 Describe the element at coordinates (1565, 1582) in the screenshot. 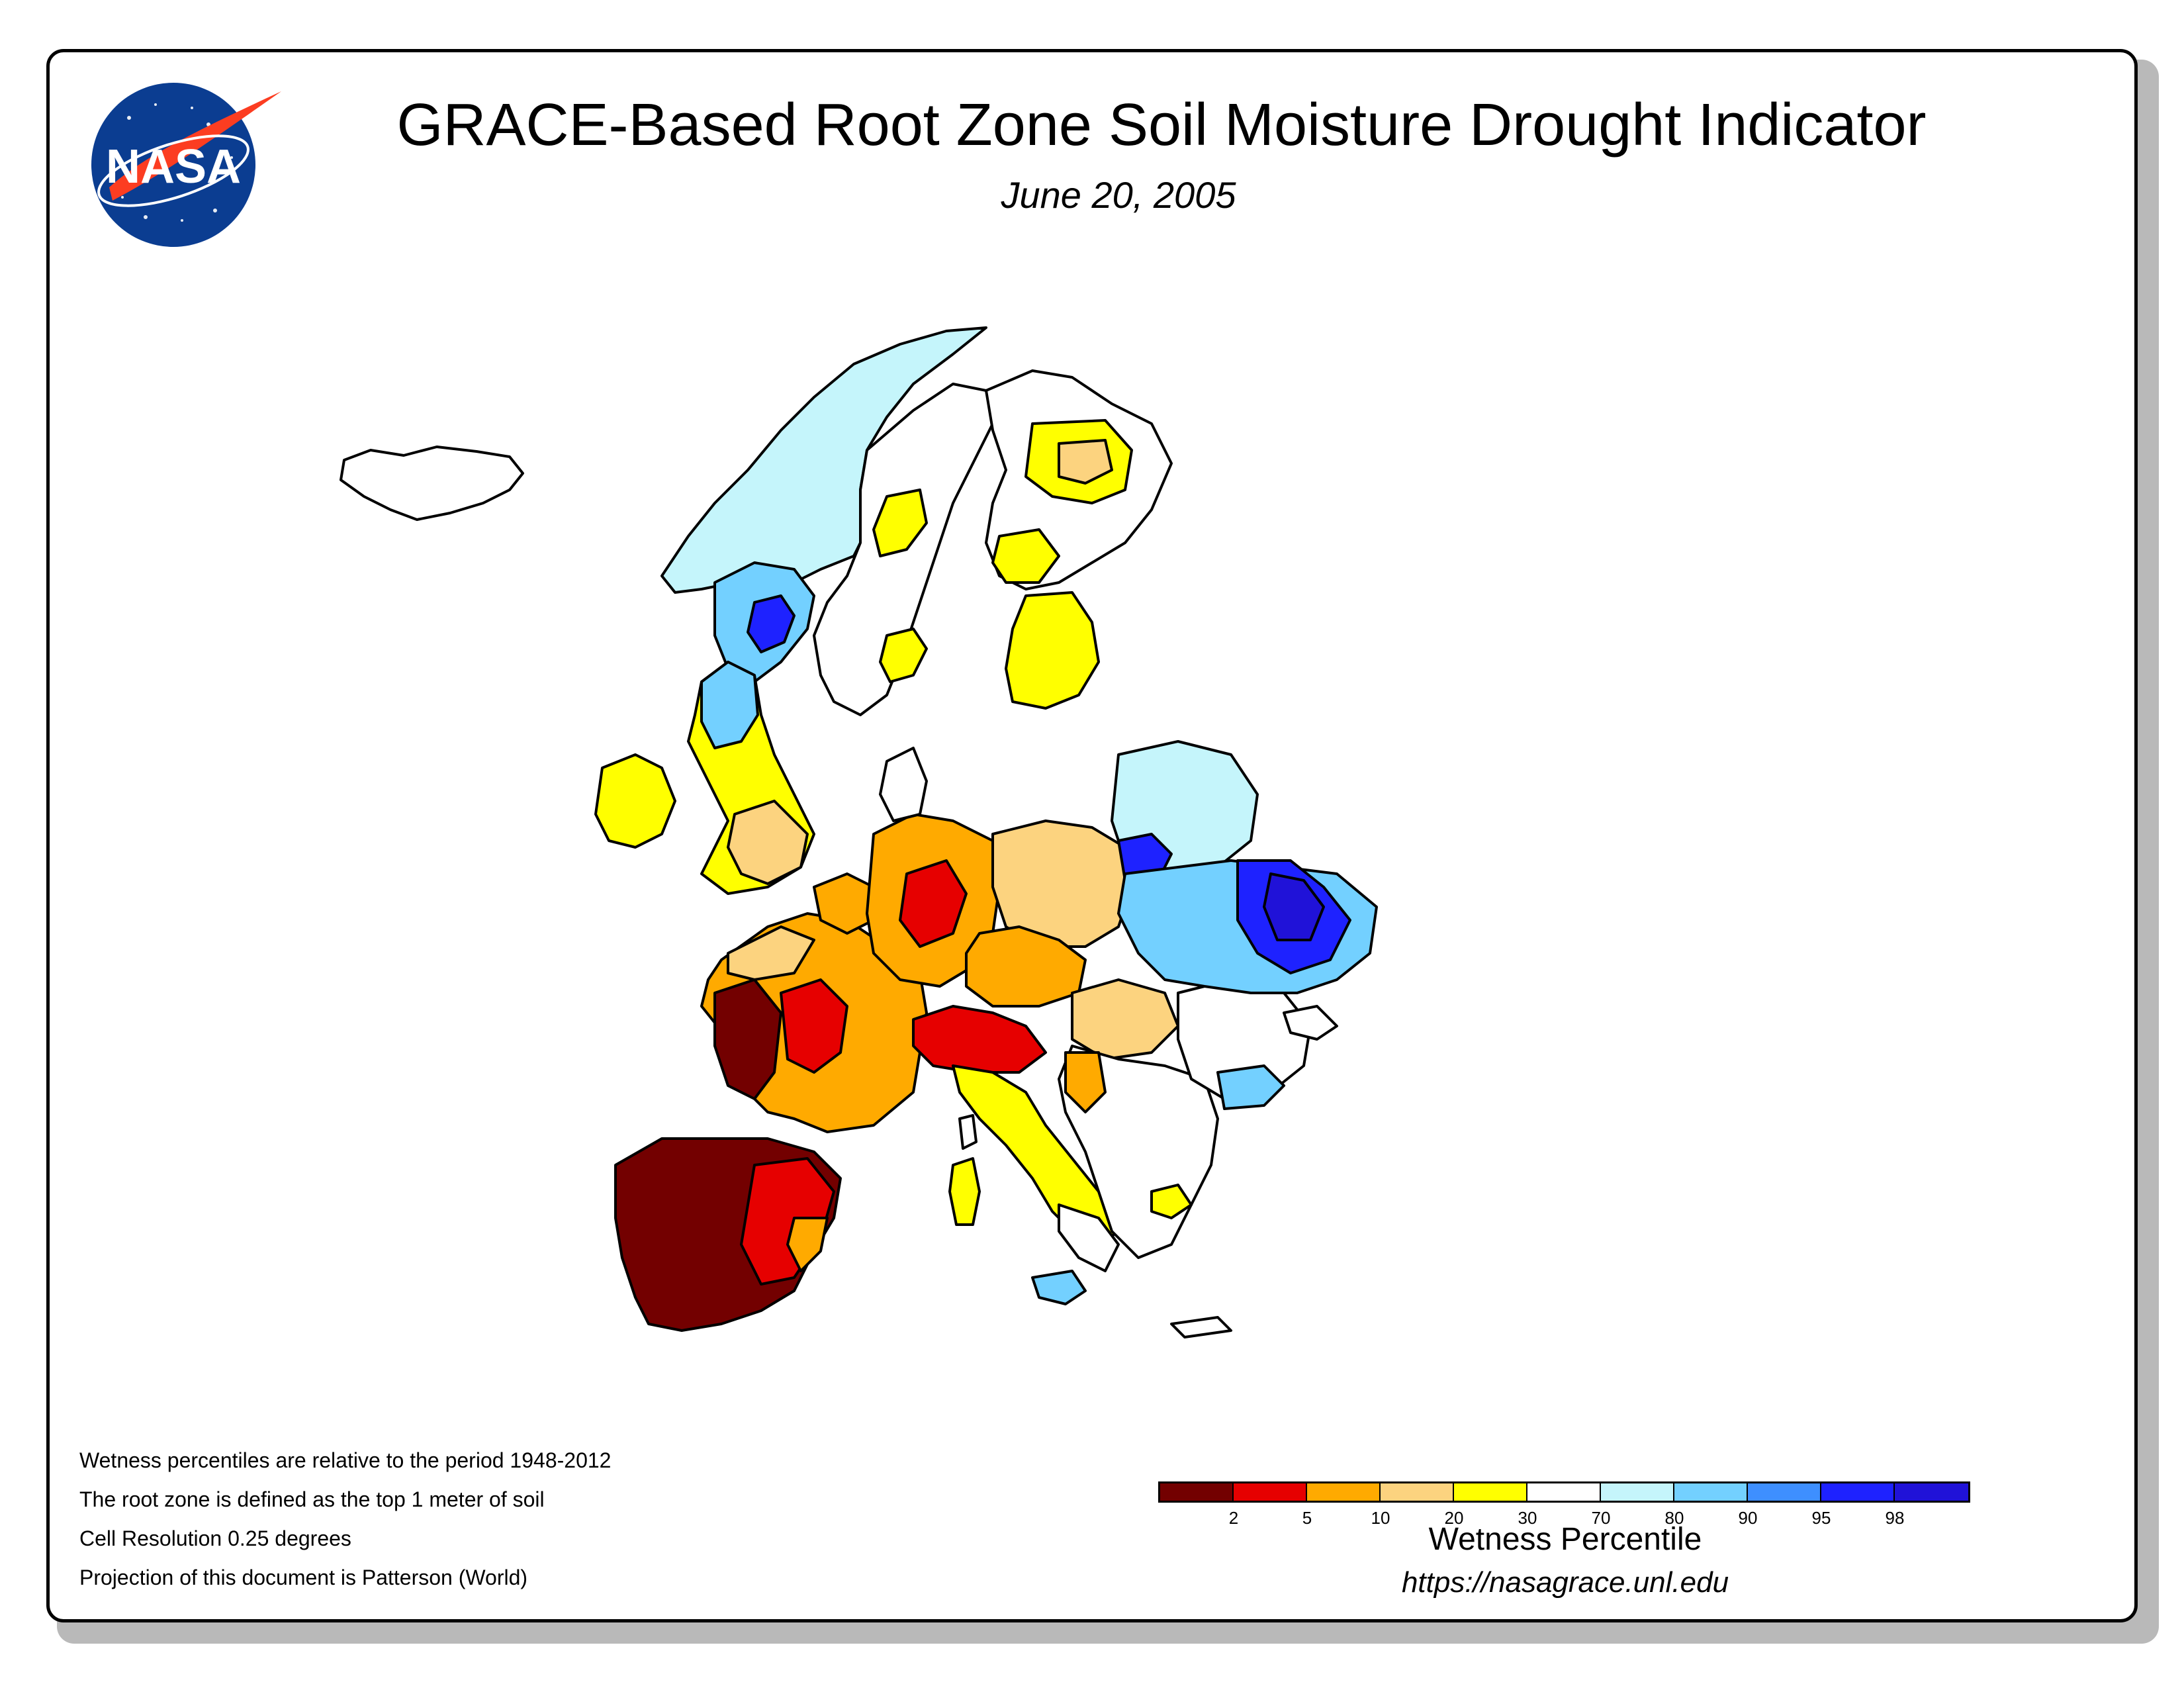

I see `source-url: https://nasagrace.unl.edu` at that location.